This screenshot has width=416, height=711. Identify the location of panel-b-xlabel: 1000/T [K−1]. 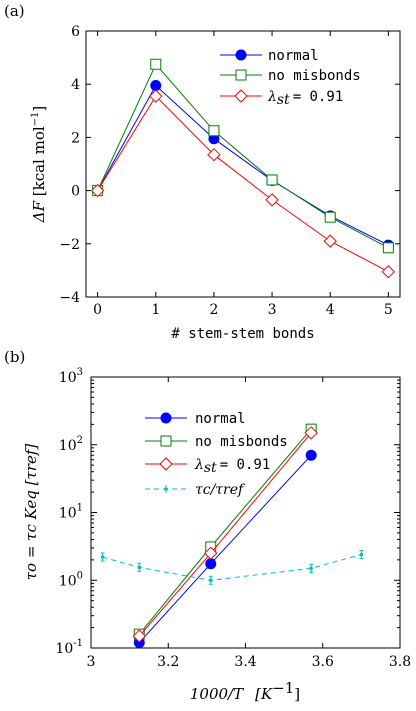
(245, 691).